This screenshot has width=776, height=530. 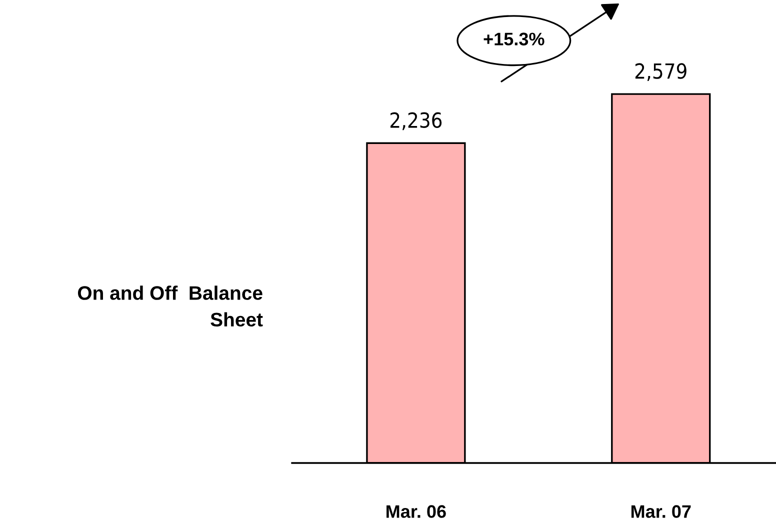 What do you see at coordinates (416, 511) in the screenshot?
I see `x-tick-label: Mar. 06` at bounding box center [416, 511].